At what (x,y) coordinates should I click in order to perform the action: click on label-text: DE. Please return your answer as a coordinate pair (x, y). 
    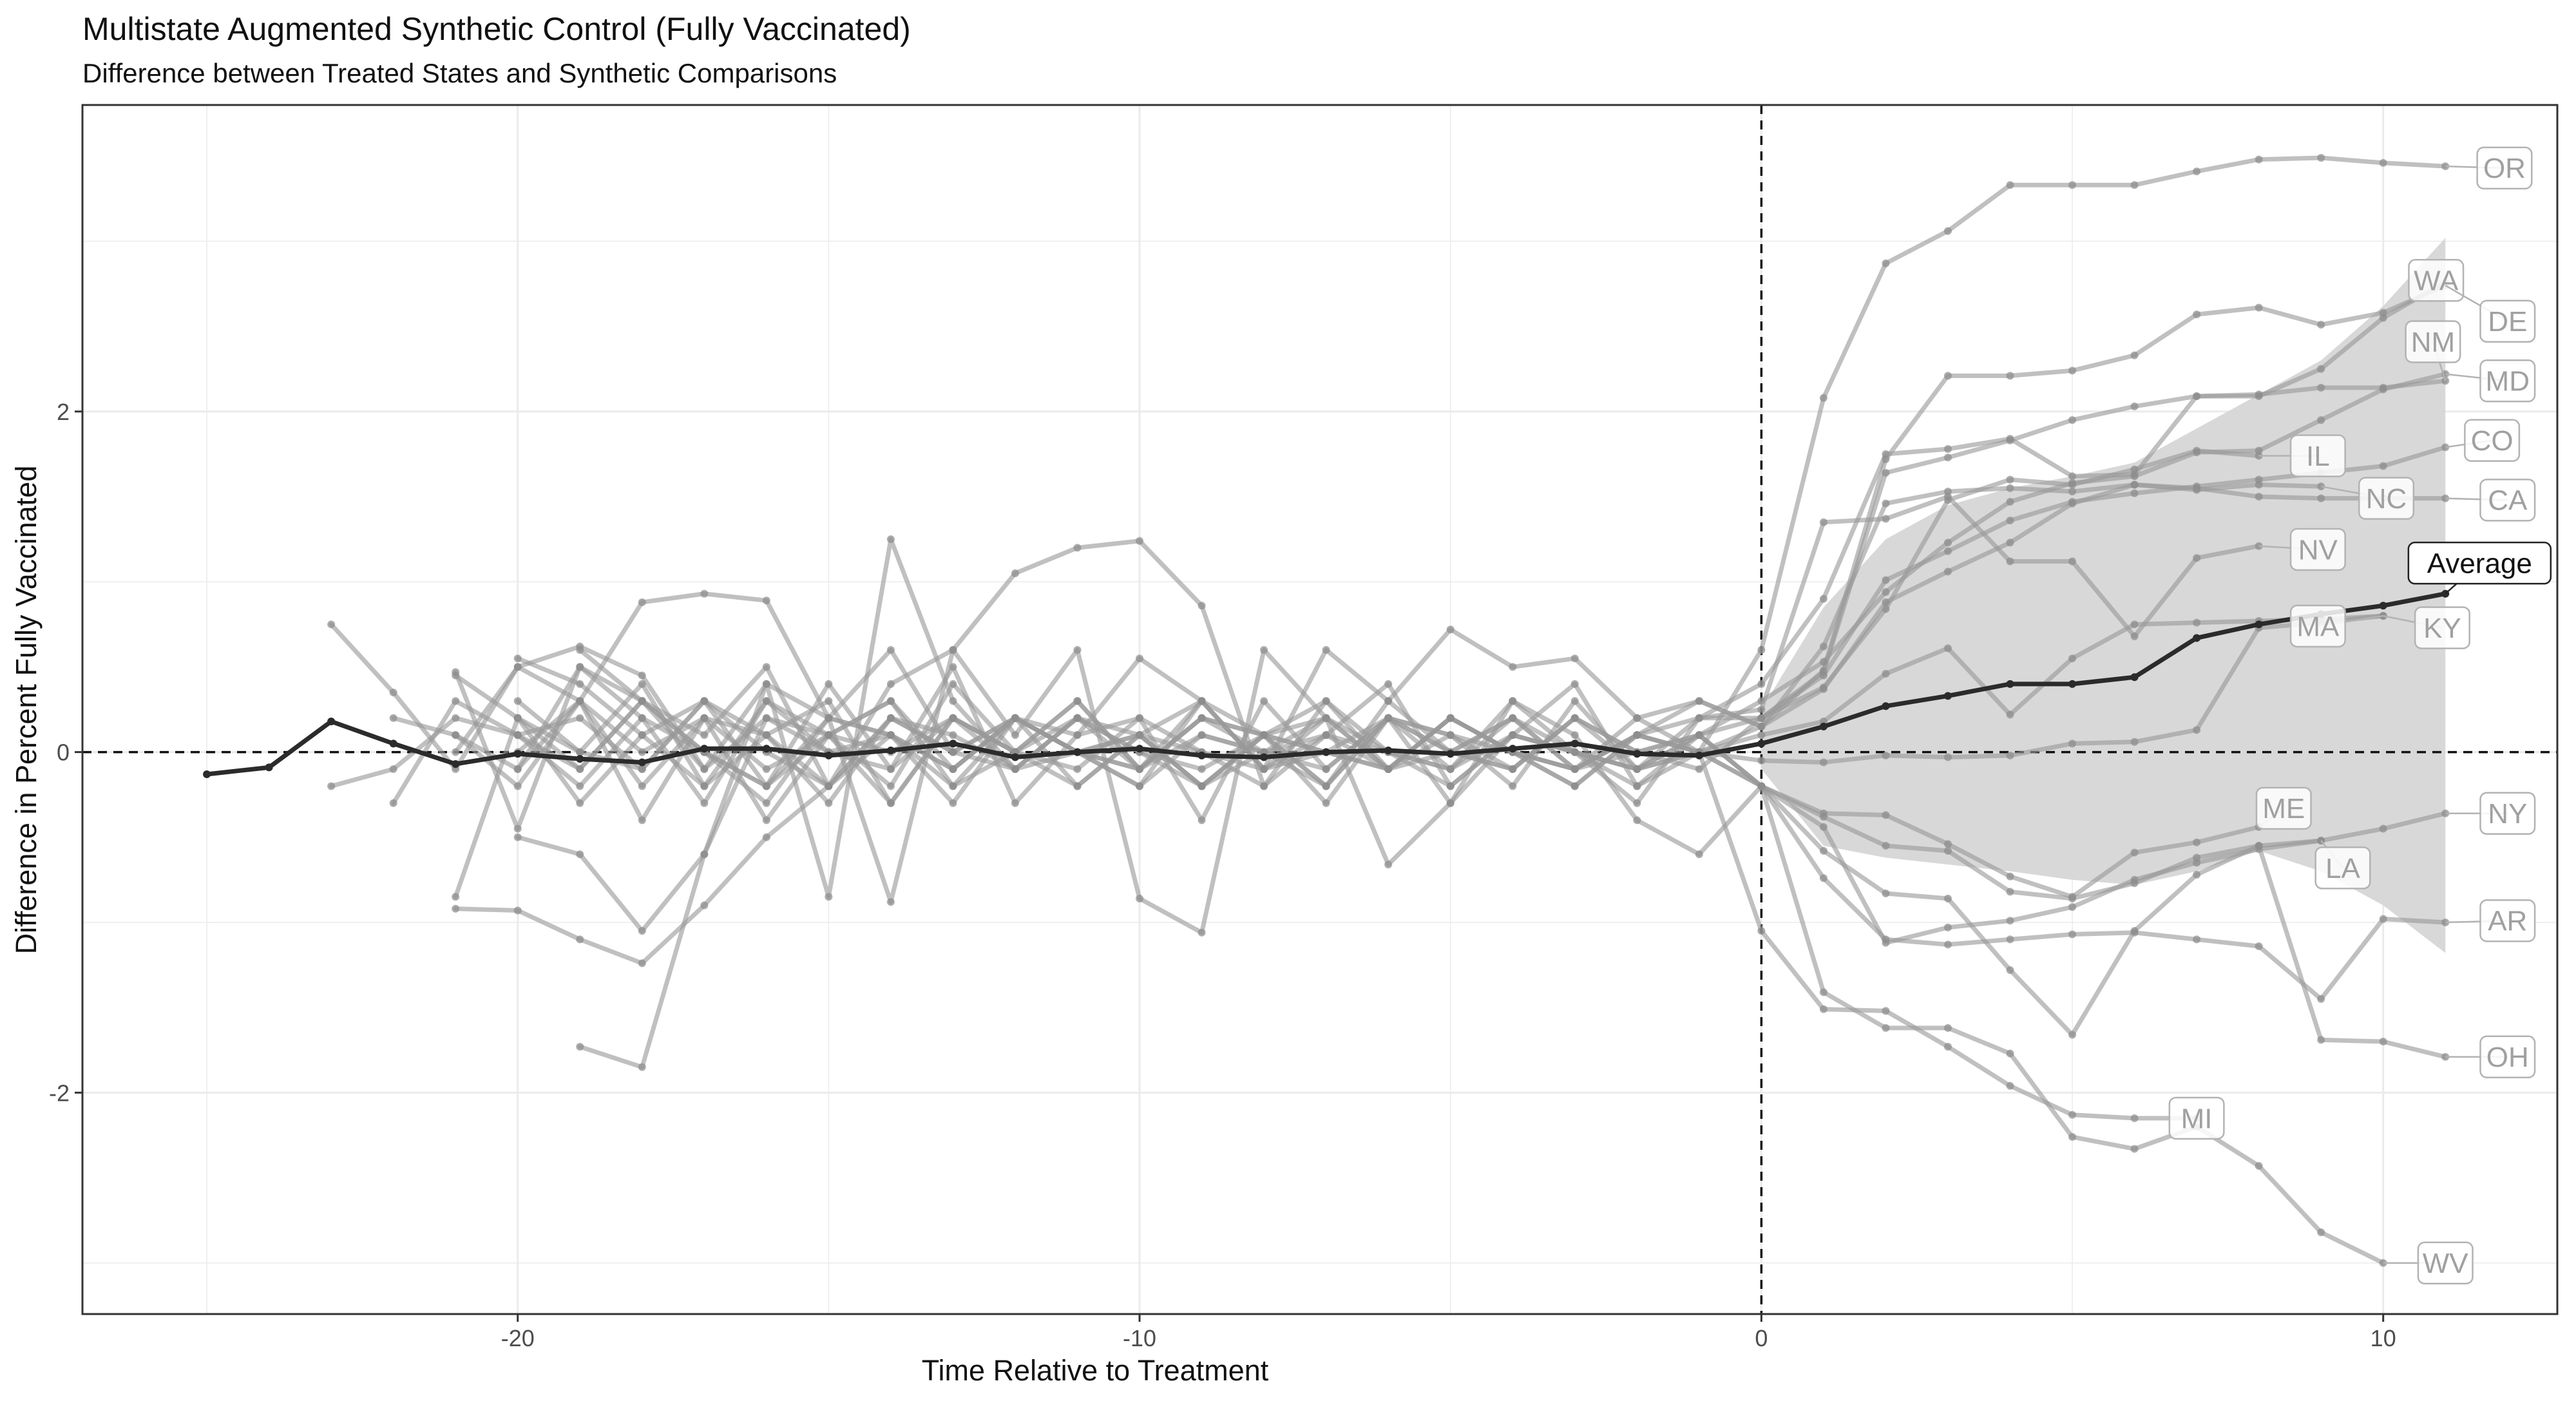
    Looking at the image, I should click on (2507, 322).